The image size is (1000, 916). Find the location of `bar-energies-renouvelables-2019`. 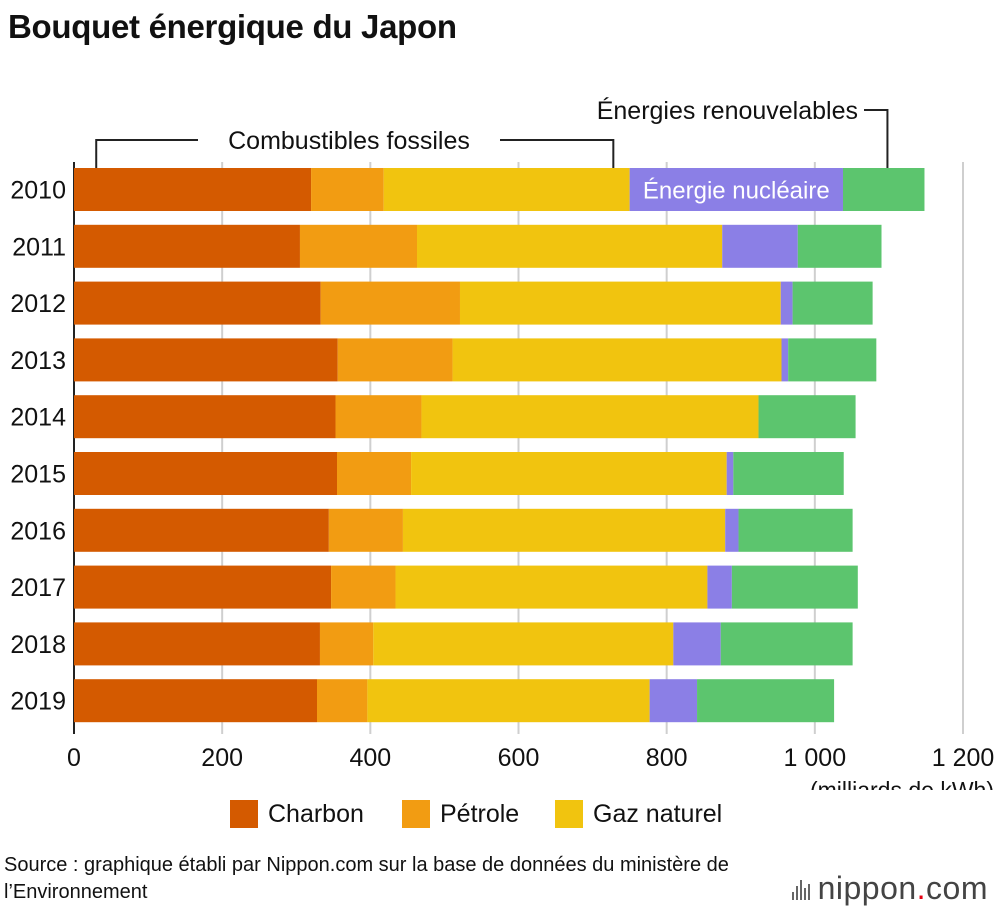

bar-energies-renouvelables-2019 is located at coordinates (766, 701).